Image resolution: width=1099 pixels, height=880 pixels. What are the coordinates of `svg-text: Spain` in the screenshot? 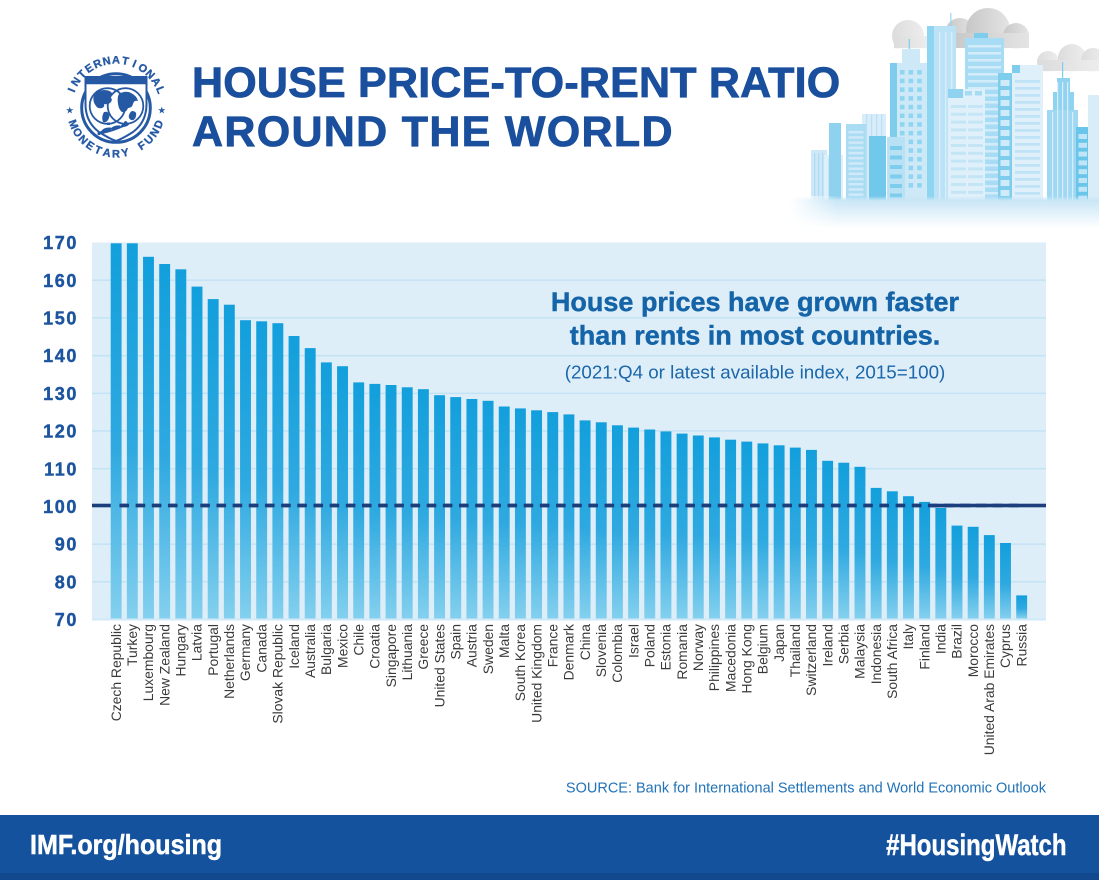 It's located at (455, 642).